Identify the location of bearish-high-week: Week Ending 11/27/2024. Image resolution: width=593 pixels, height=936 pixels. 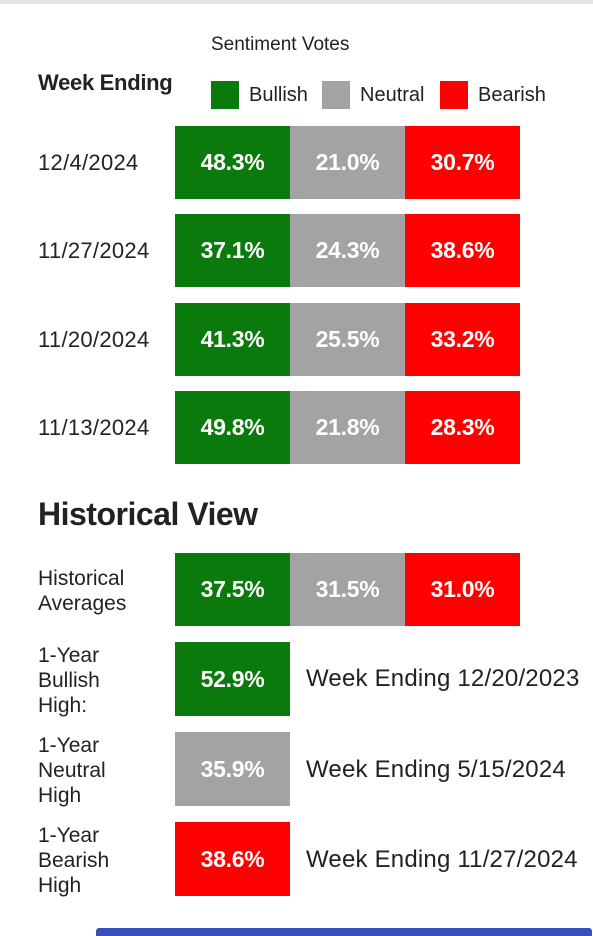
(442, 859).